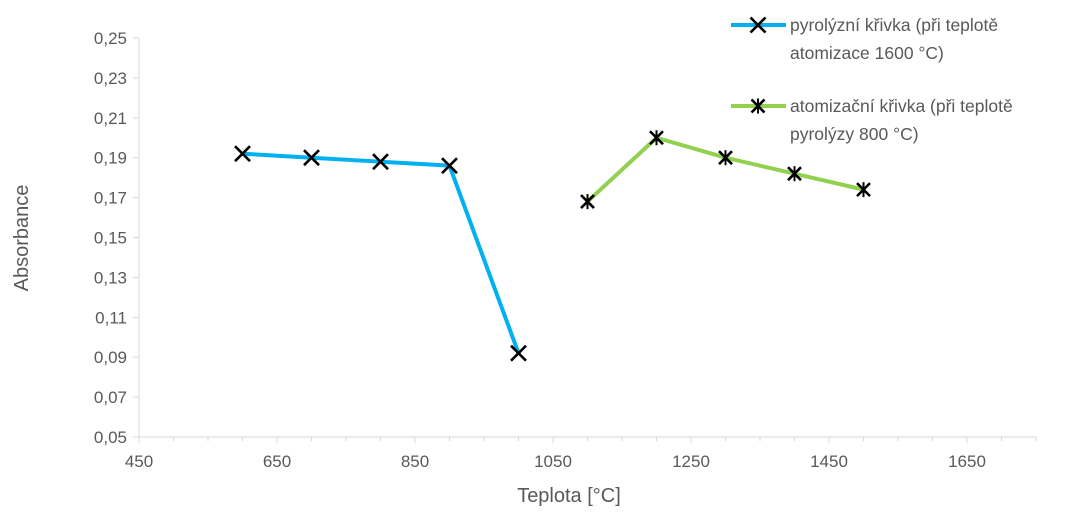 The image size is (1076, 522). Describe the element at coordinates (139, 461) in the screenshot. I see `x-tick-label: 450` at that location.